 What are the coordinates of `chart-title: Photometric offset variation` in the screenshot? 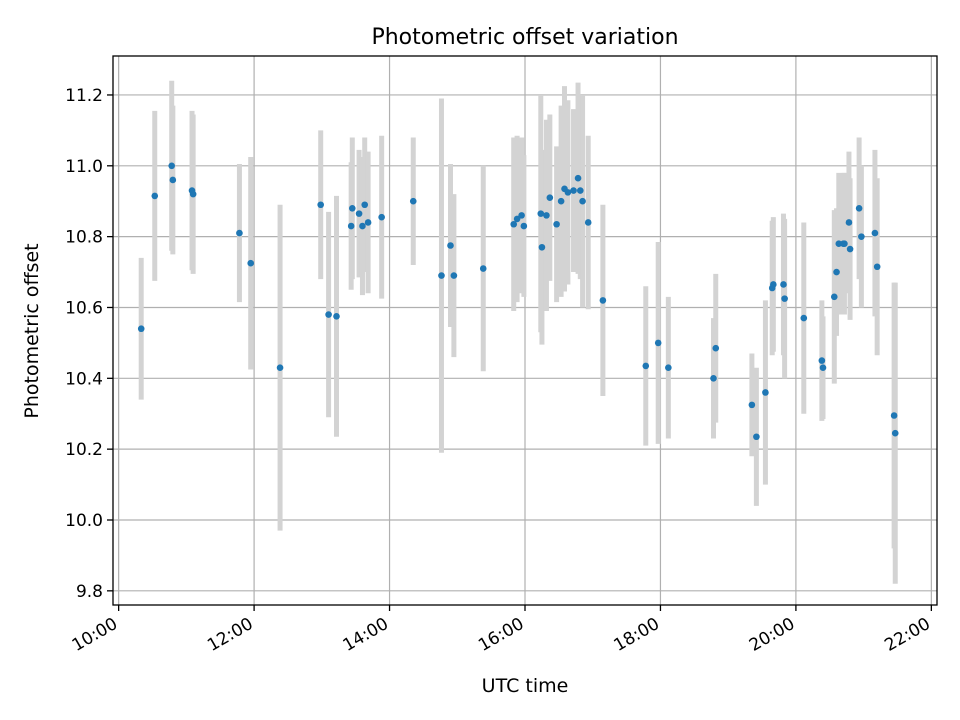 It's located at (524, 37).